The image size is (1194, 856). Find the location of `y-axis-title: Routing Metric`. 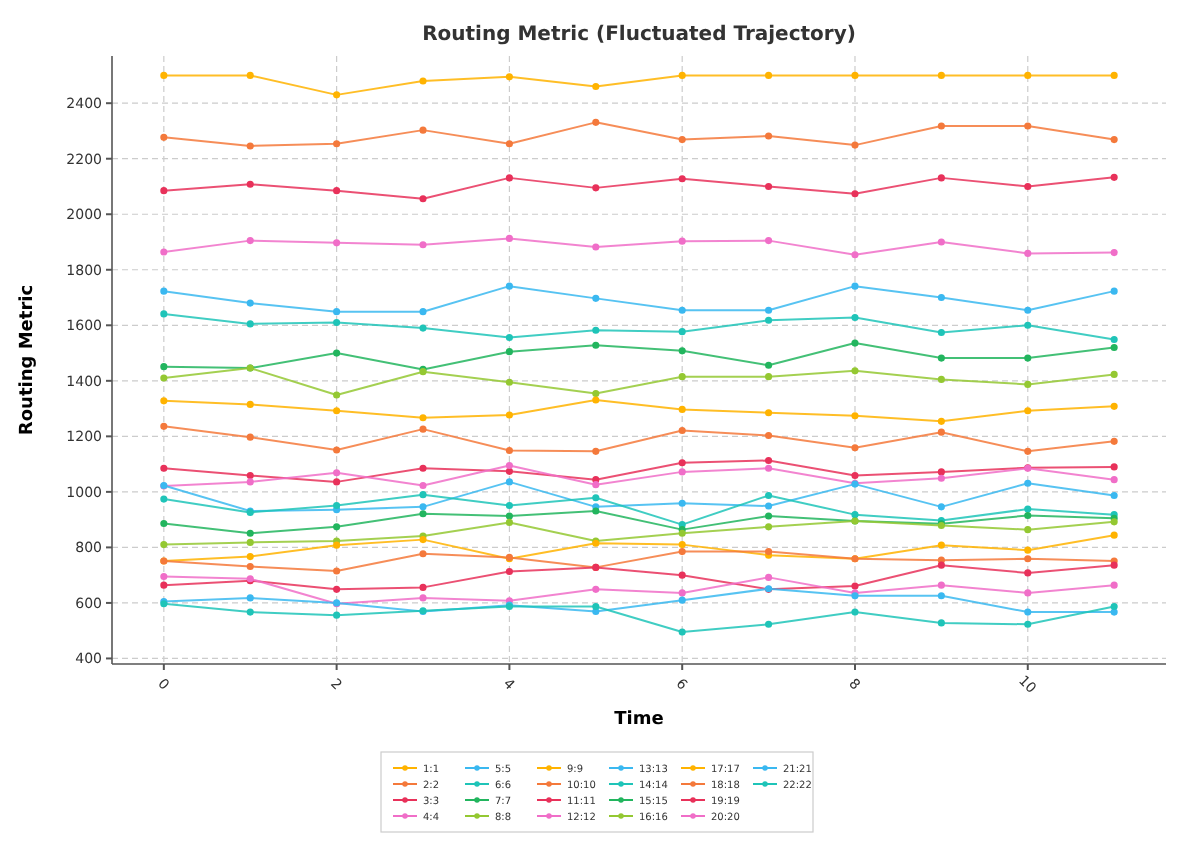

y-axis-title: Routing Metric is located at coordinates (28, 360).